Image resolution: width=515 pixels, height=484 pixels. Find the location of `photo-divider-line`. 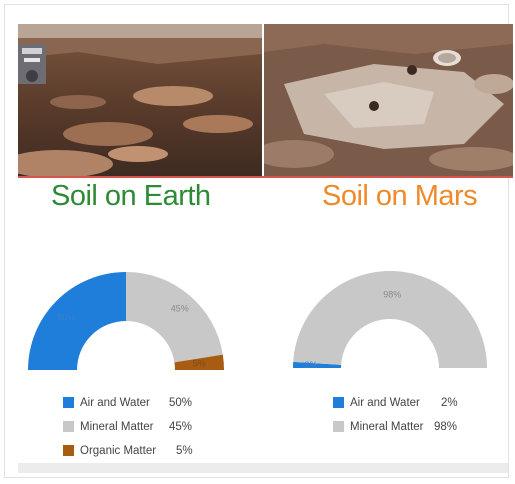

photo-divider-line is located at coordinates (265, 177).